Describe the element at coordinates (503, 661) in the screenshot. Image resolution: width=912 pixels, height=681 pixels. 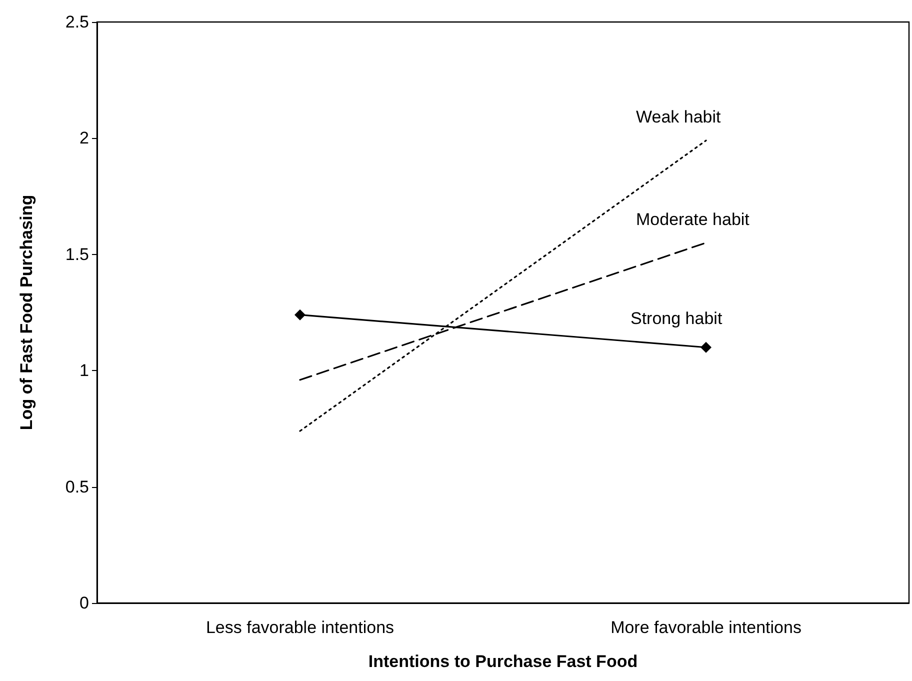
I see `x-axis-title: Intentions to Purchase Fast Food` at that location.